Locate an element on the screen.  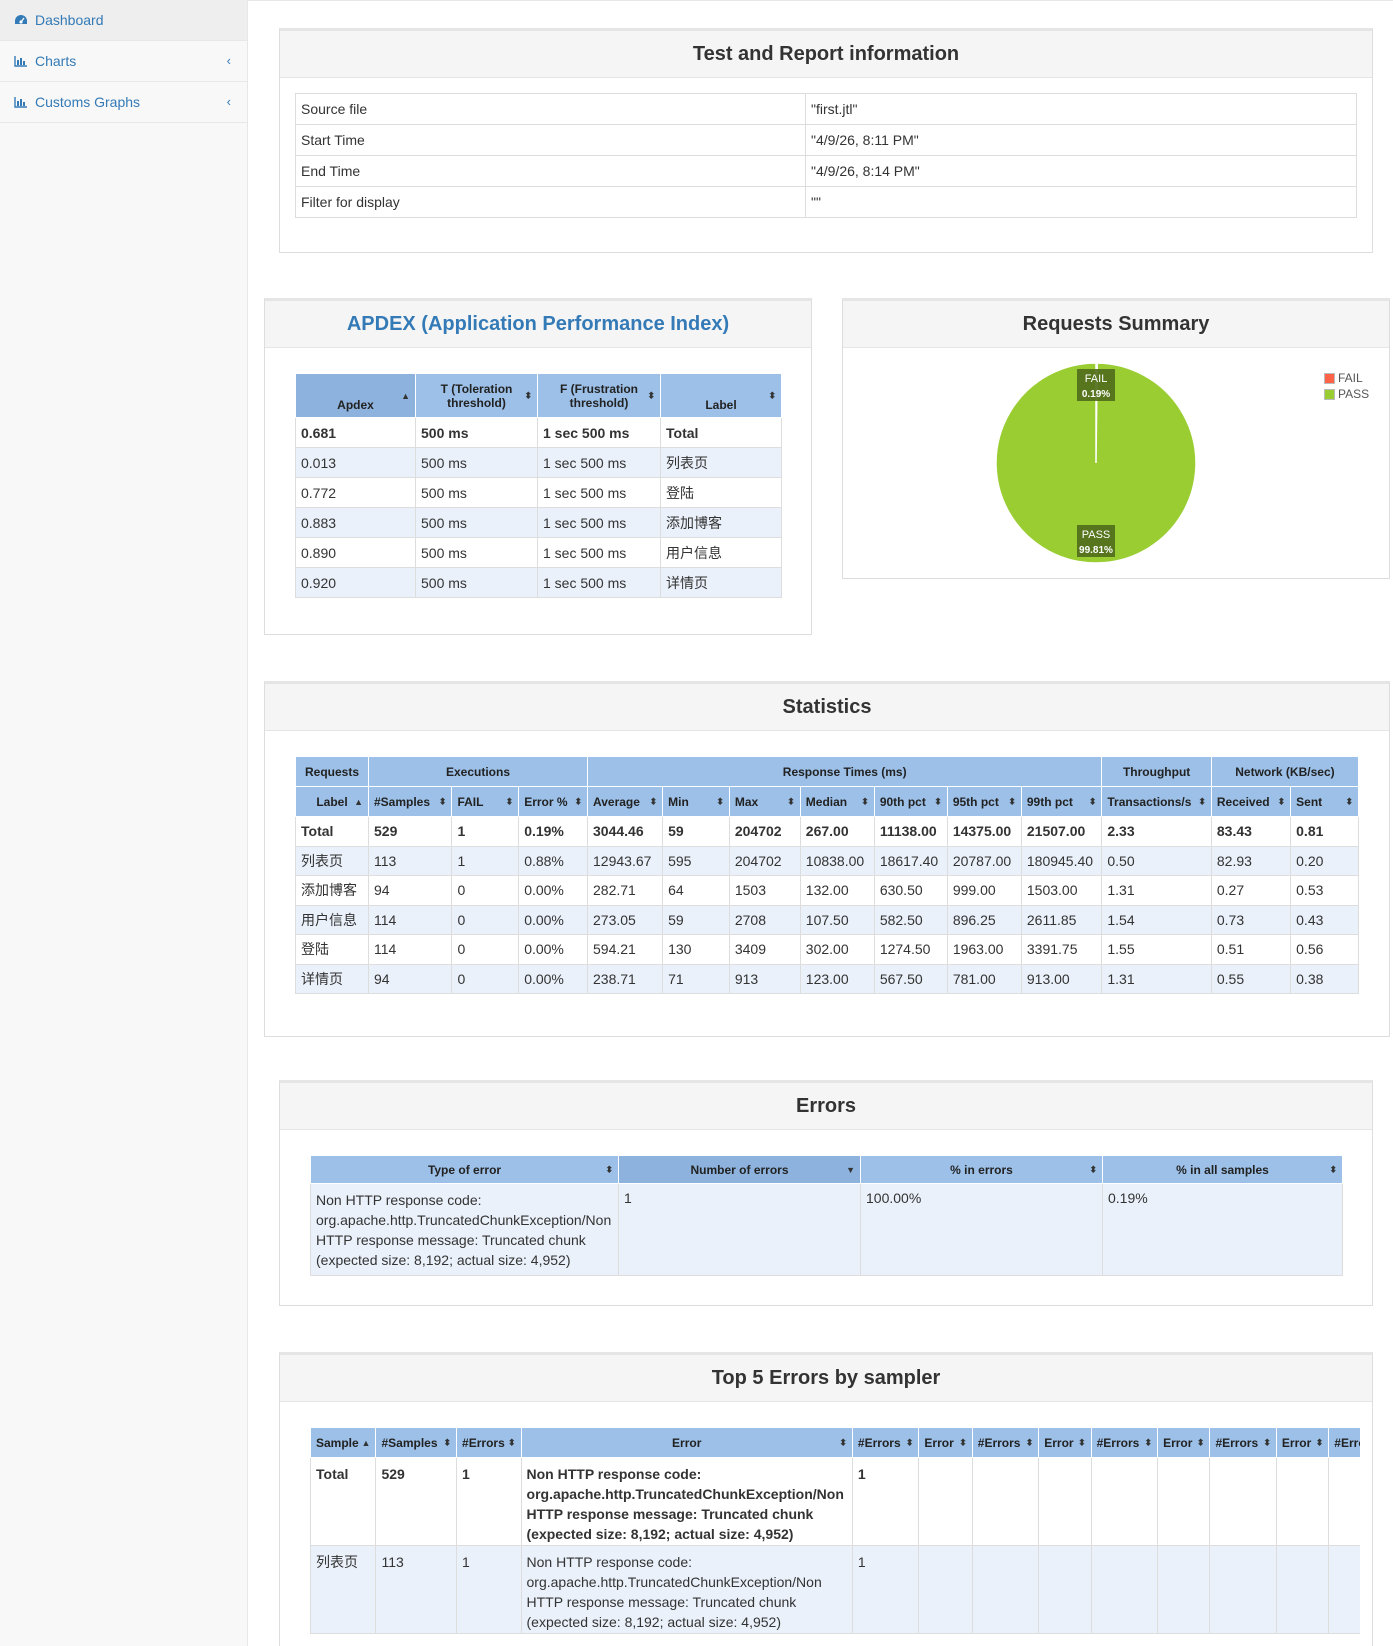
table-cell: 180945.40 is located at coordinates (1061, 860).